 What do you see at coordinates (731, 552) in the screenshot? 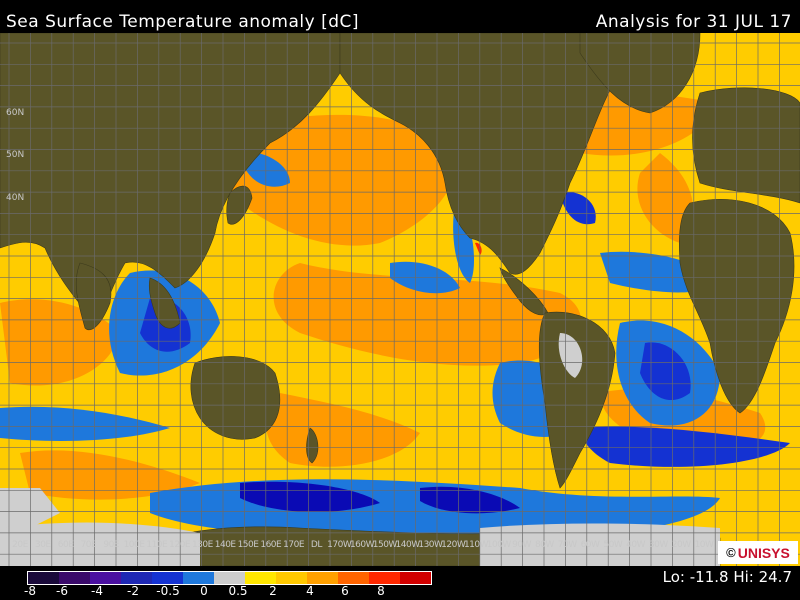
I see `copyright-symbol: ©` at bounding box center [731, 552].